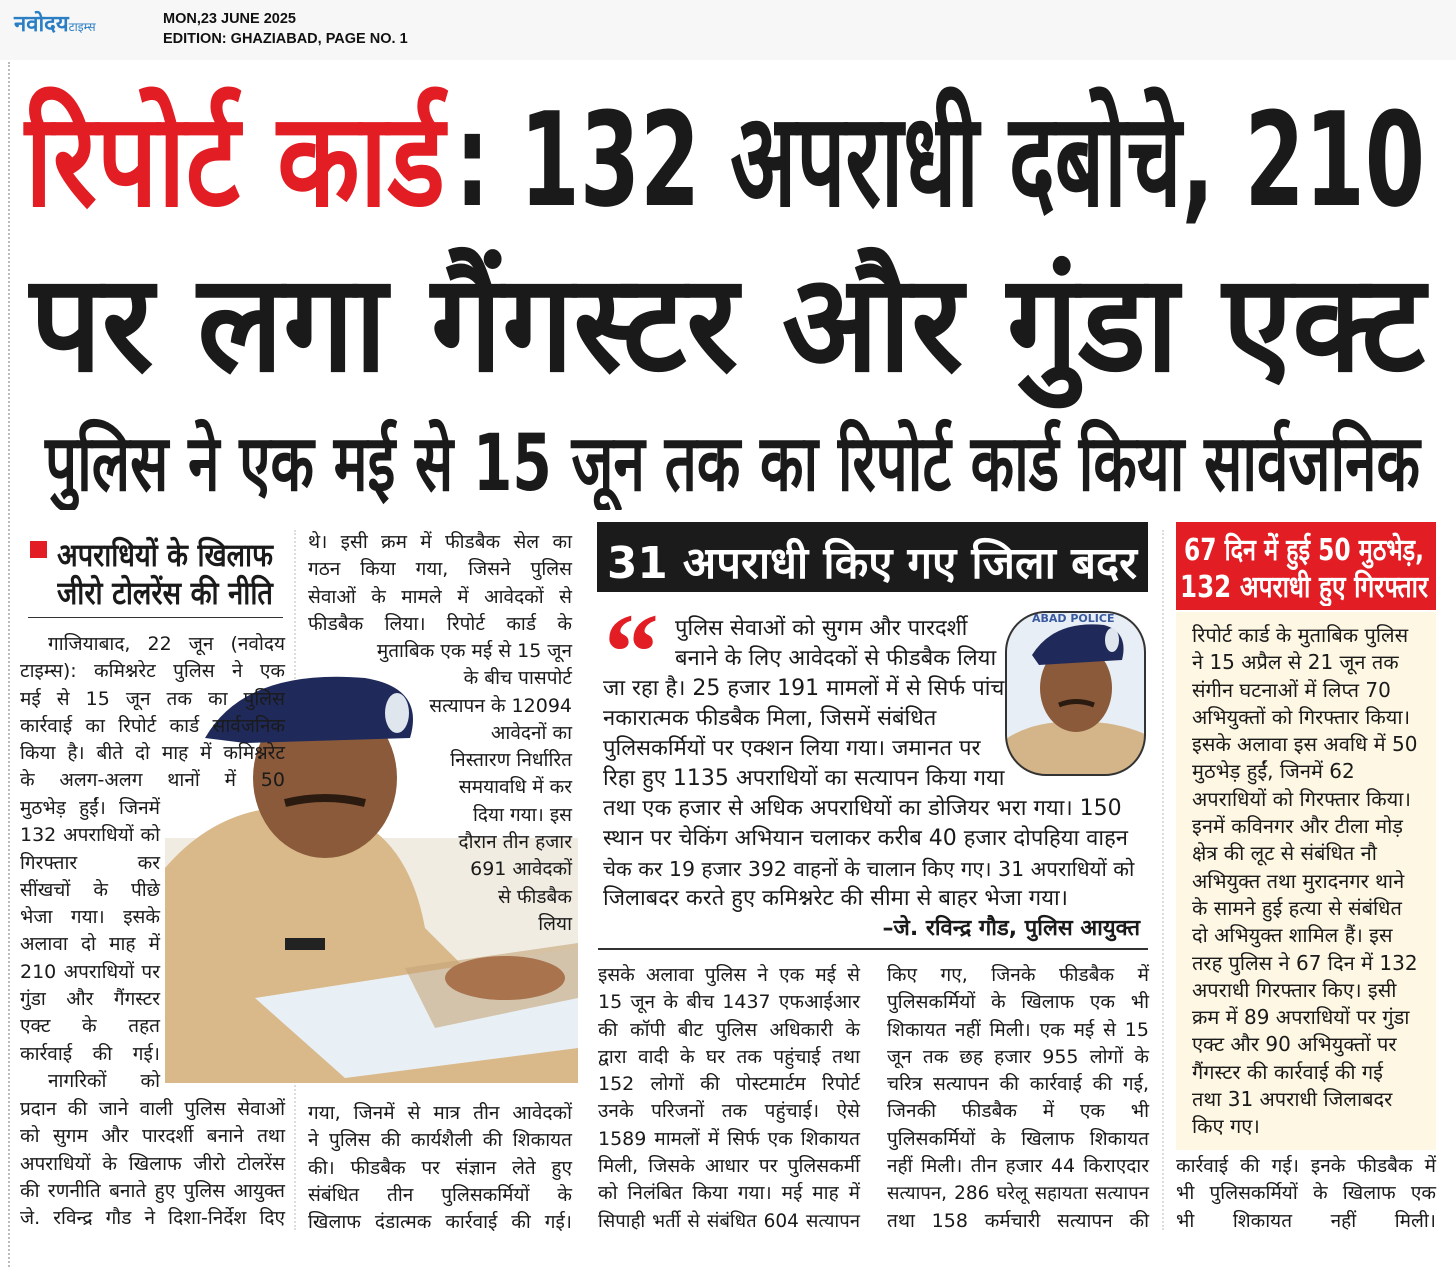 The width and height of the screenshot is (1456, 1271). Describe the element at coordinates (1018, 1084) in the screenshot. I see `text-line: चरित्र सत्यापन की कार्रवाई की गई,` at that location.